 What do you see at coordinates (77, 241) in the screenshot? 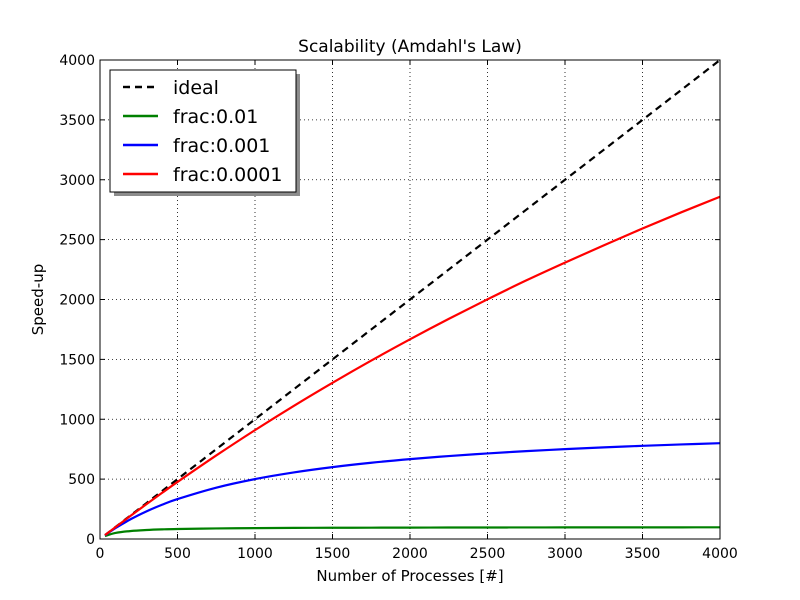
I see `y-tick-label: 2500` at bounding box center [77, 241].